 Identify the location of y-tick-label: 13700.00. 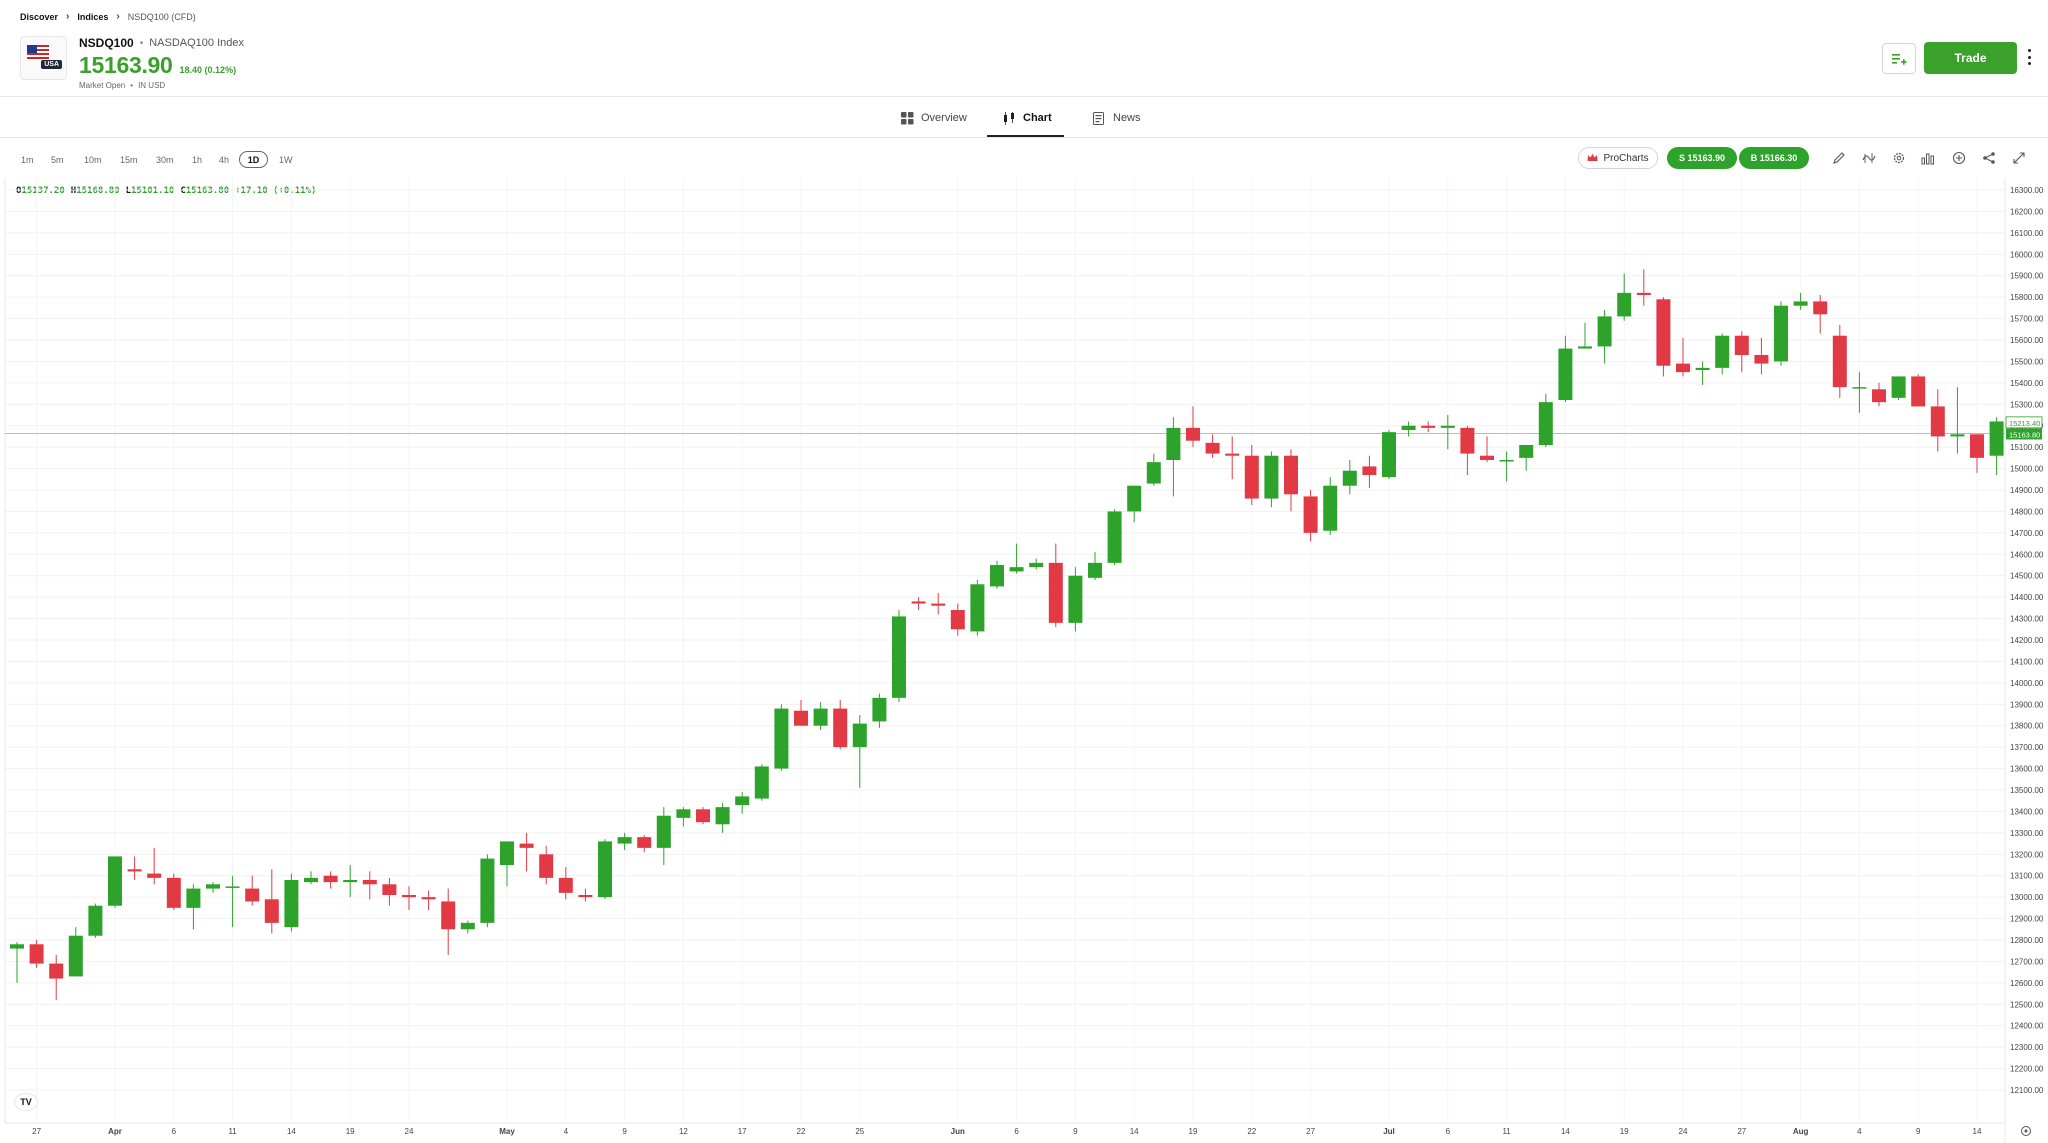
(2027, 747).